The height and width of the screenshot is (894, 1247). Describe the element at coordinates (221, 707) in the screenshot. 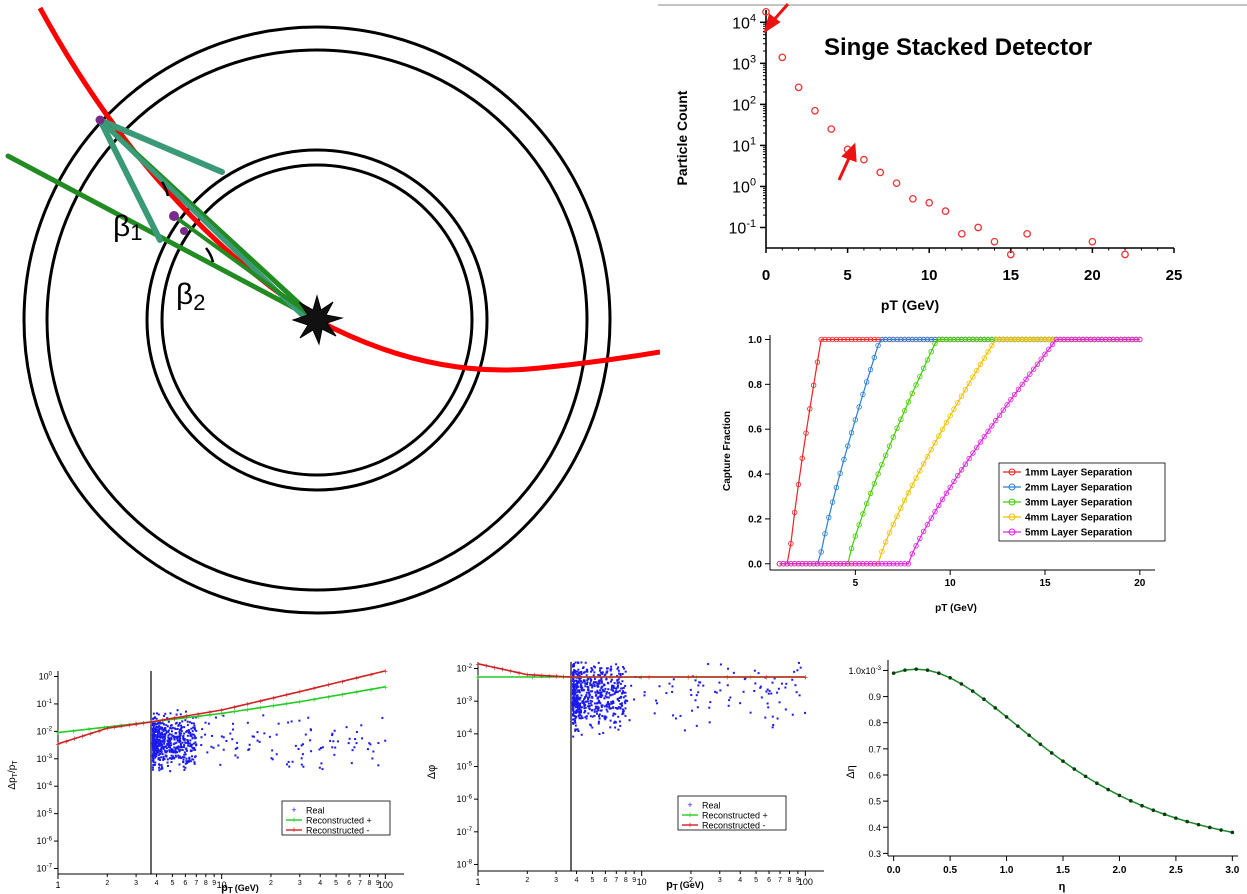

I see `recon-minus-line` at that location.